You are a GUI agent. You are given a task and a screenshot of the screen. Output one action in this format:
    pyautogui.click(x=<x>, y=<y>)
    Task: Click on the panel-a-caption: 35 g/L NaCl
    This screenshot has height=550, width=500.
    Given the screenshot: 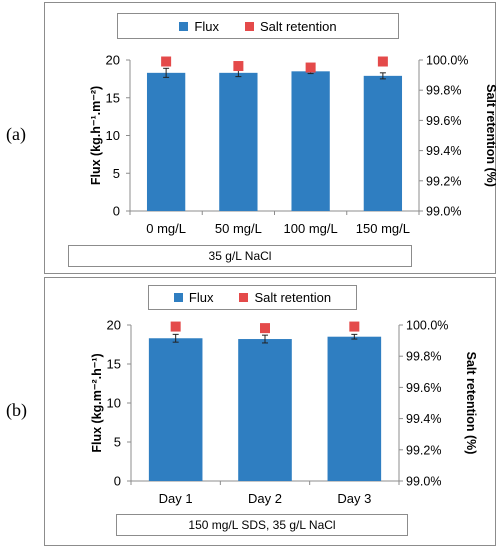 What is the action you would take?
    pyautogui.click(x=240, y=256)
    